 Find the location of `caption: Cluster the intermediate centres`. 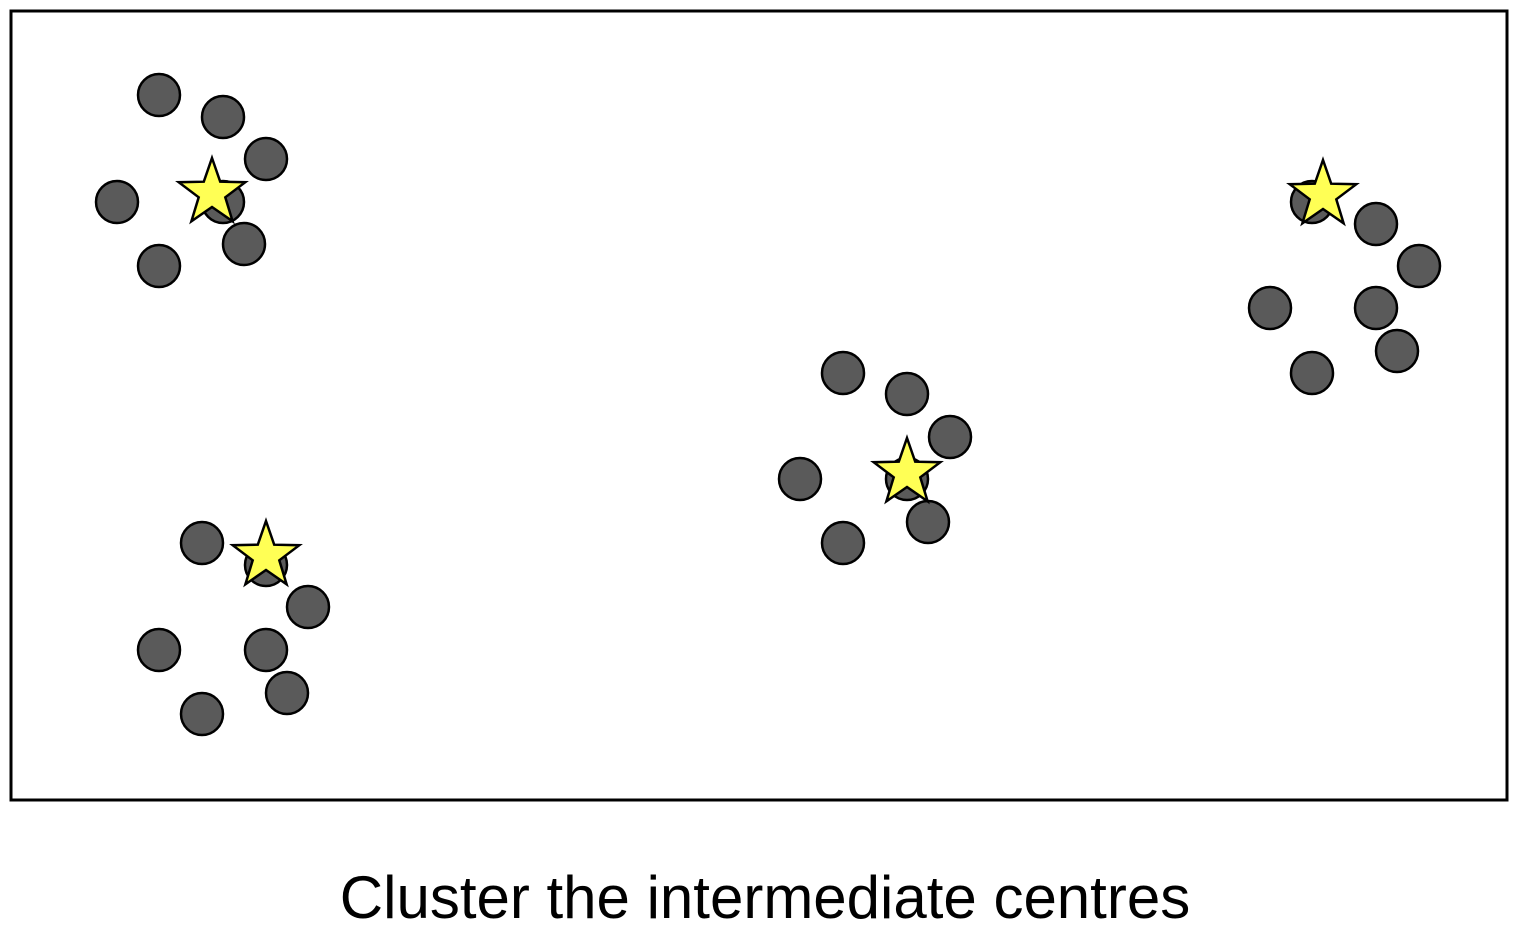

caption: Cluster the intermediate centres is located at coordinates (765, 897).